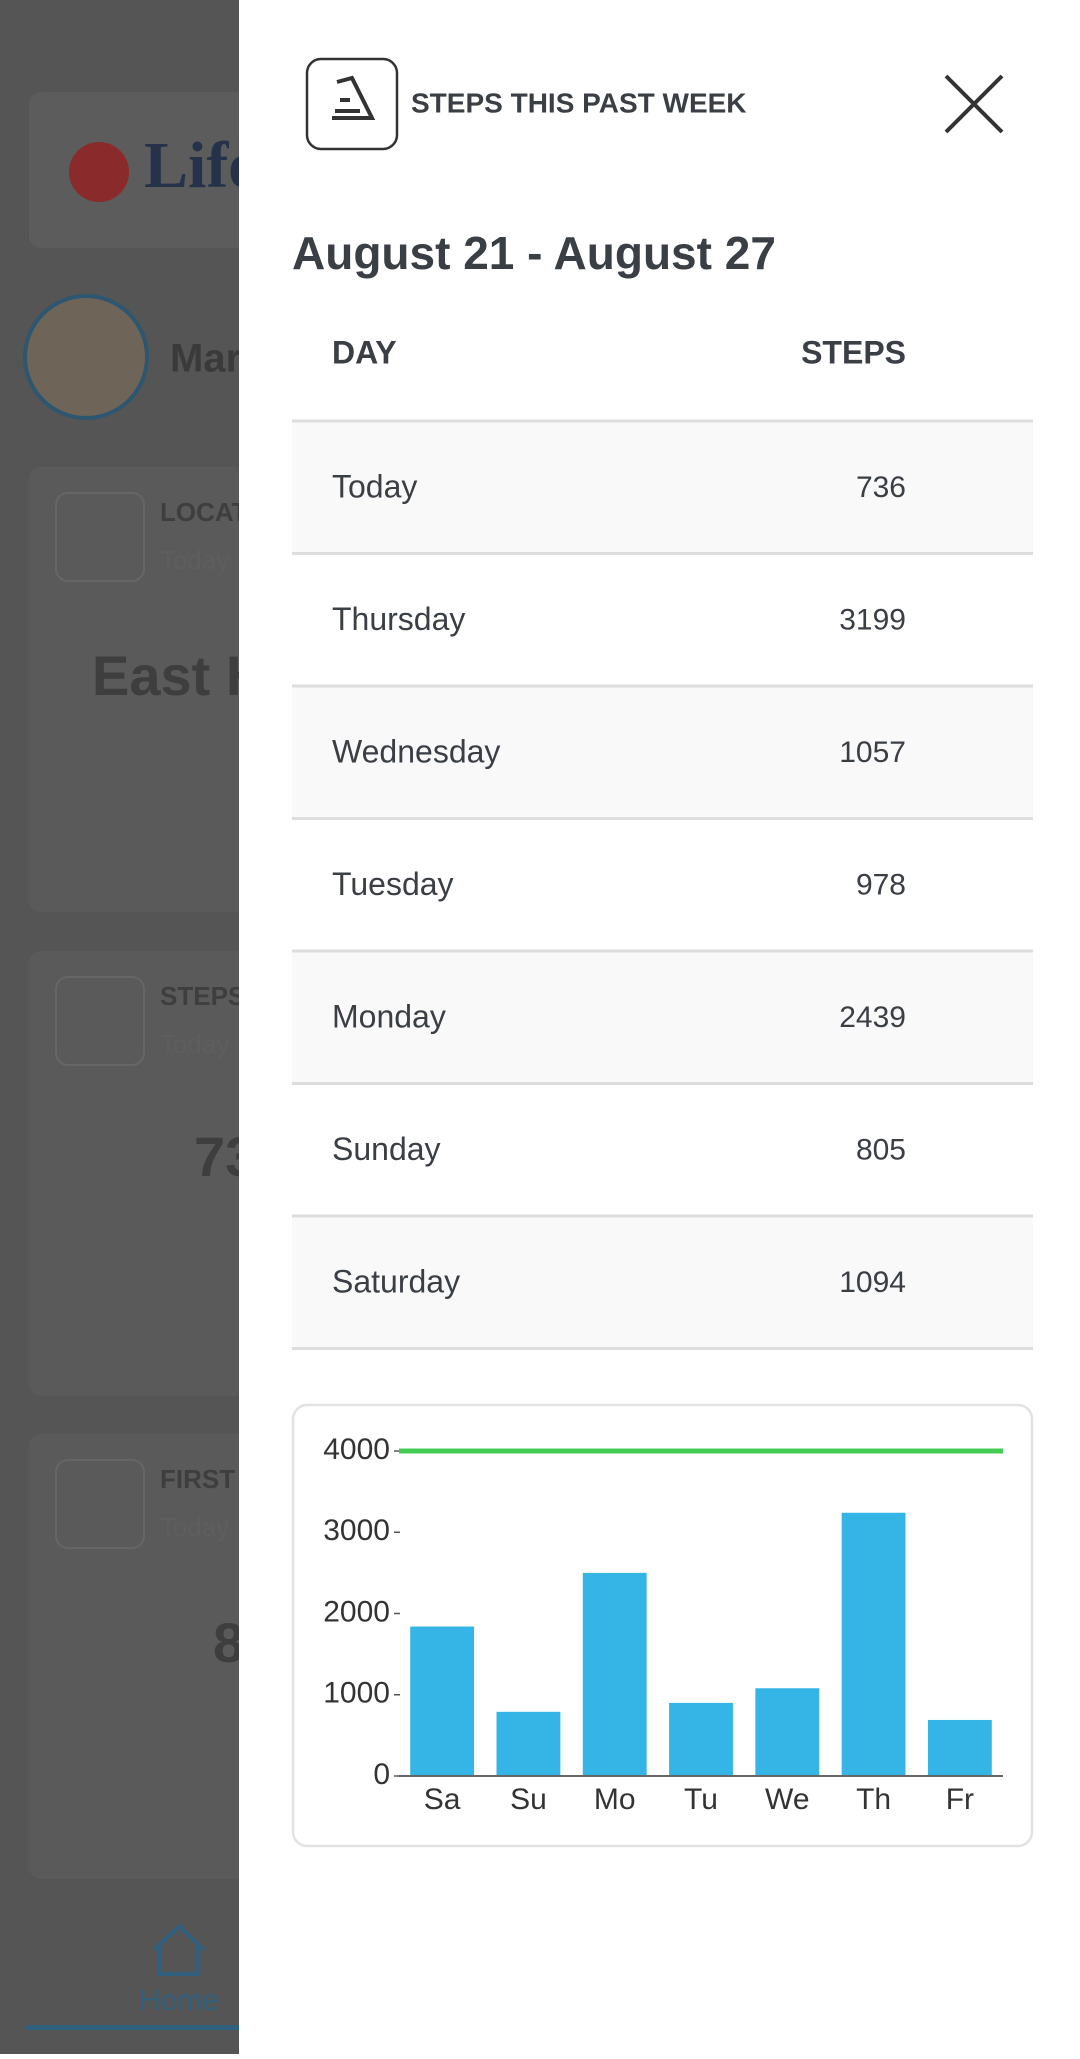 The image size is (1080, 2059). Describe the element at coordinates (615, 1799) in the screenshot. I see `x-tick-label: Mo` at that location.